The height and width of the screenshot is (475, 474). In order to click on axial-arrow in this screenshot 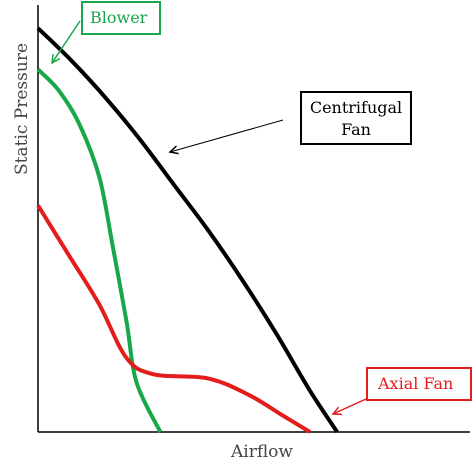, I will do `click(350, 406)`.